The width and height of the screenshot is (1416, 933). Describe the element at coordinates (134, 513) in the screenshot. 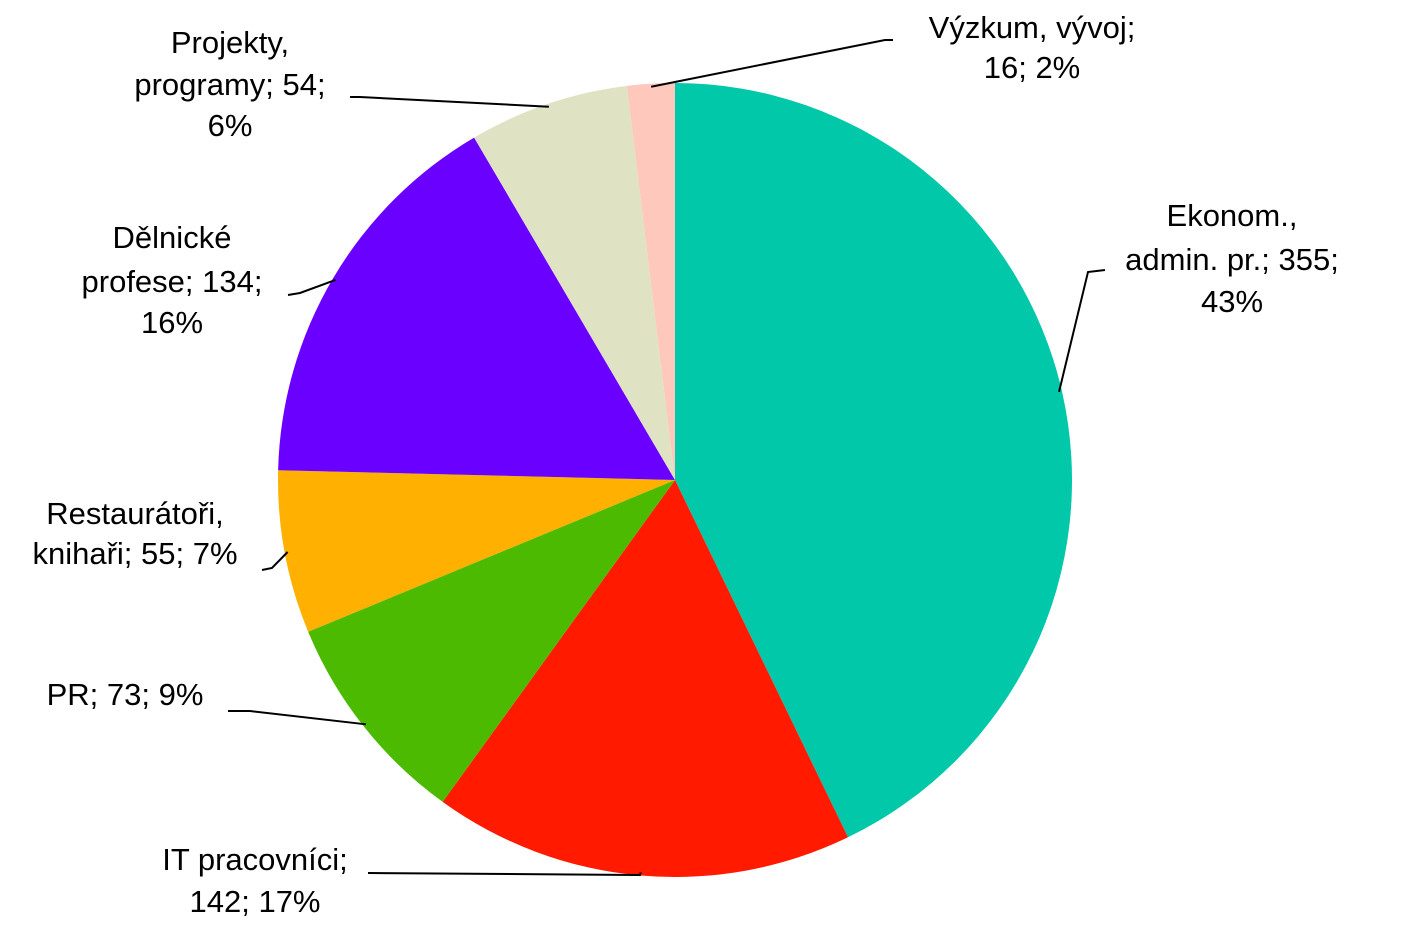

I see `slice-label: Restaurátoři,` at that location.